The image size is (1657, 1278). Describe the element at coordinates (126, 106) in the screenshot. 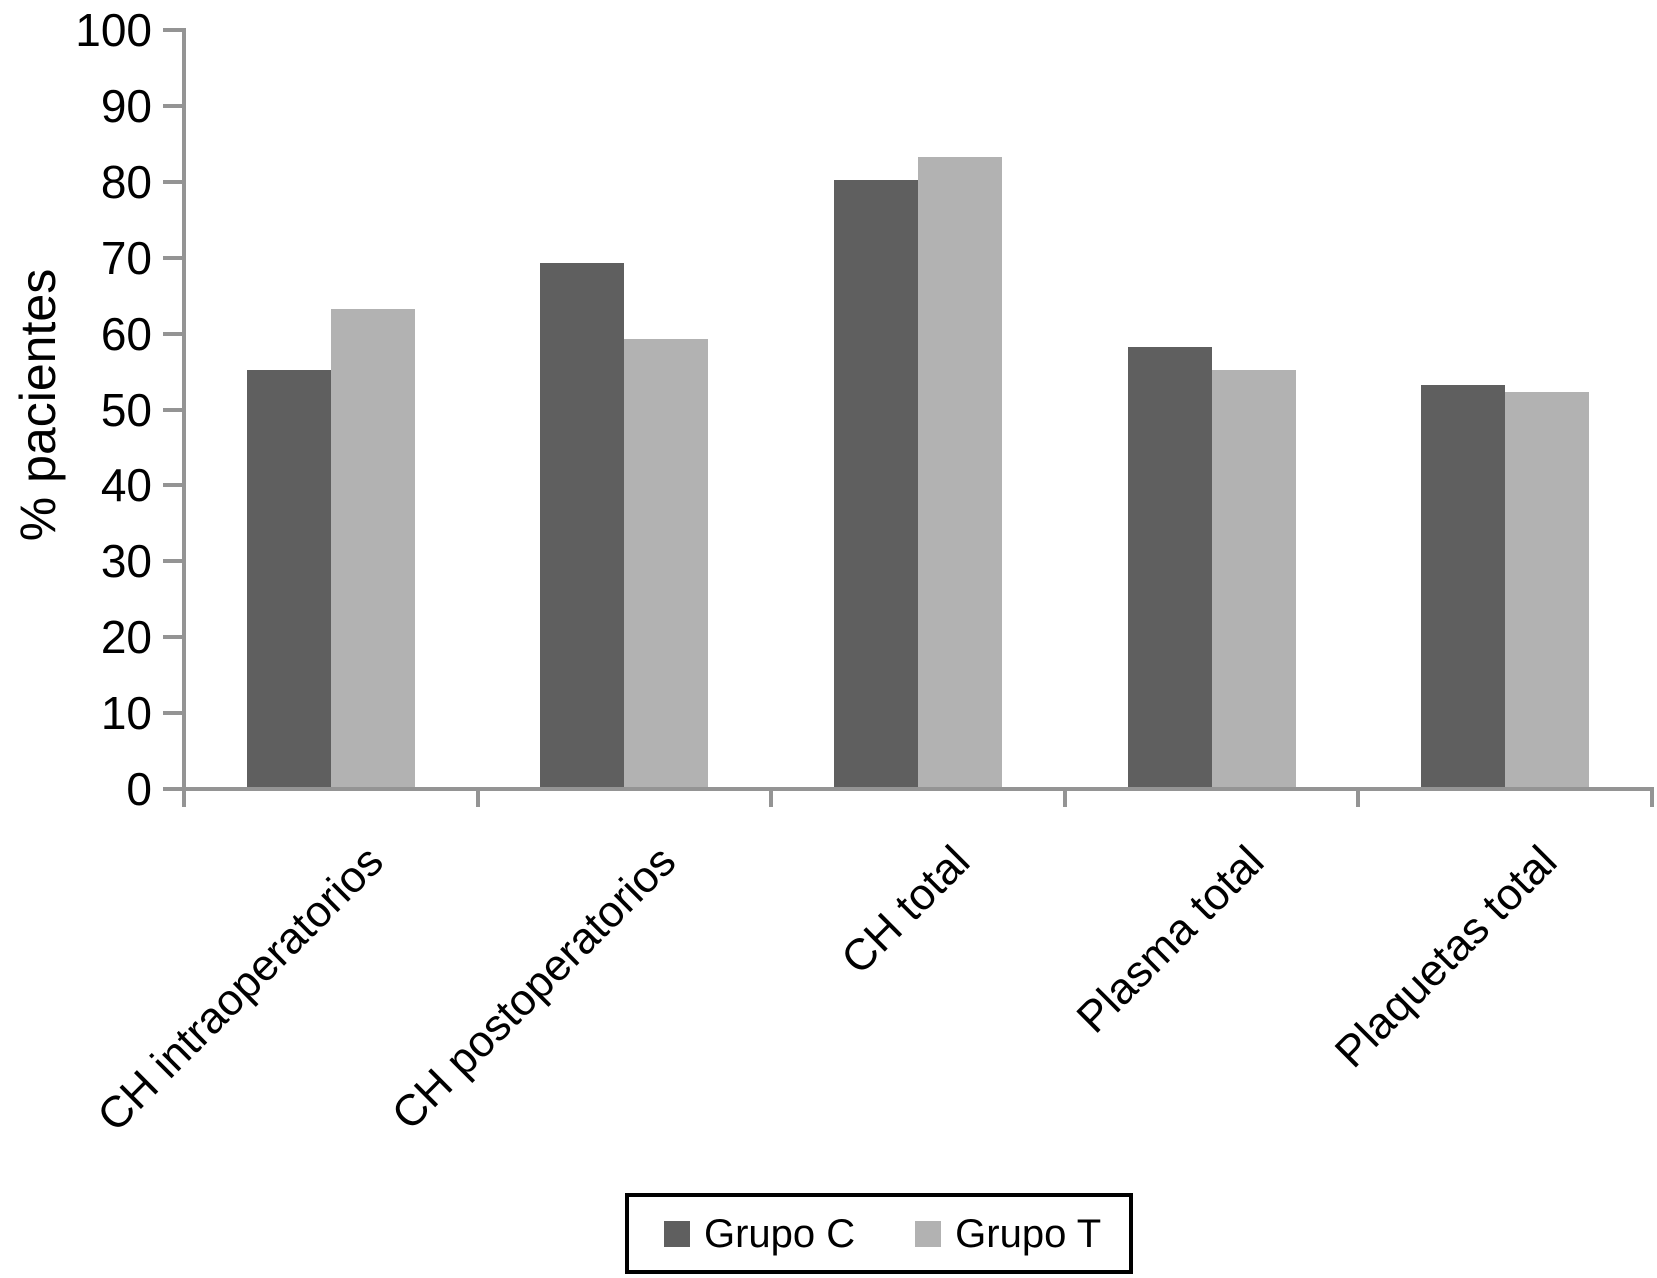

I see `y-tick-label: 90` at that location.